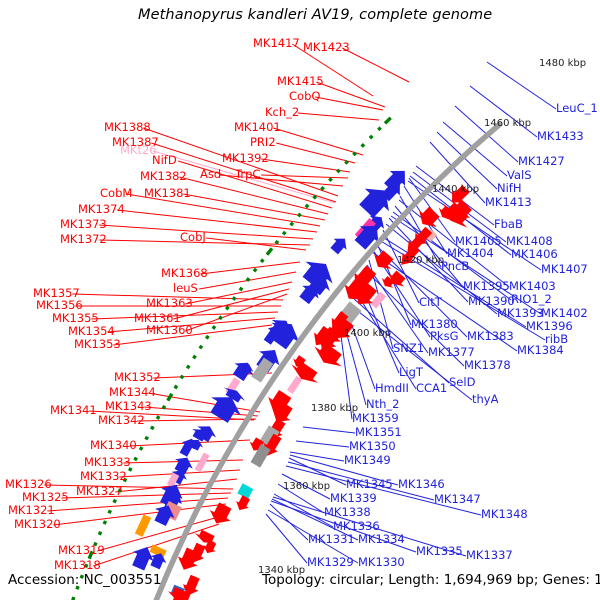  What do you see at coordinates (75, 318) in the screenshot?
I see `gene-label-mk1355: MK1355` at bounding box center [75, 318].